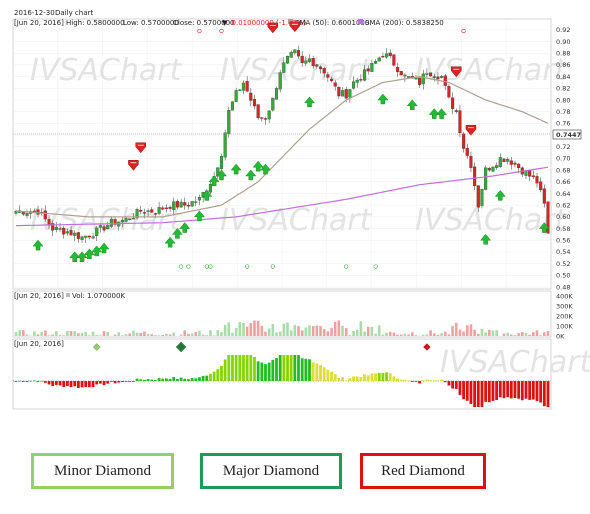 This screenshot has width=590, height=514. Describe the element at coordinates (68, 295) in the screenshot. I see `volume-swatch` at that location.